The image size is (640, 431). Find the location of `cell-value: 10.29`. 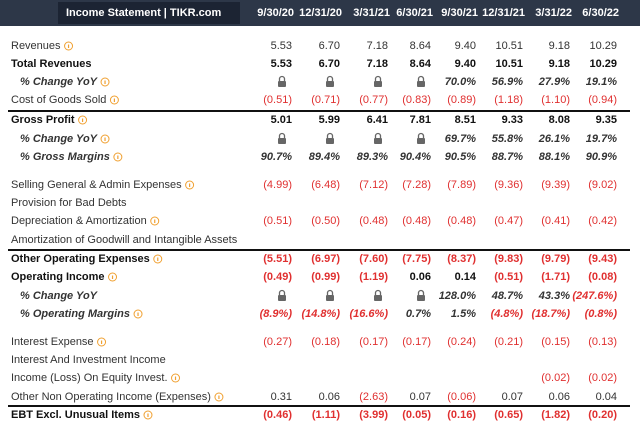

cell-value: 10.29 is located at coordinates (603, 46).